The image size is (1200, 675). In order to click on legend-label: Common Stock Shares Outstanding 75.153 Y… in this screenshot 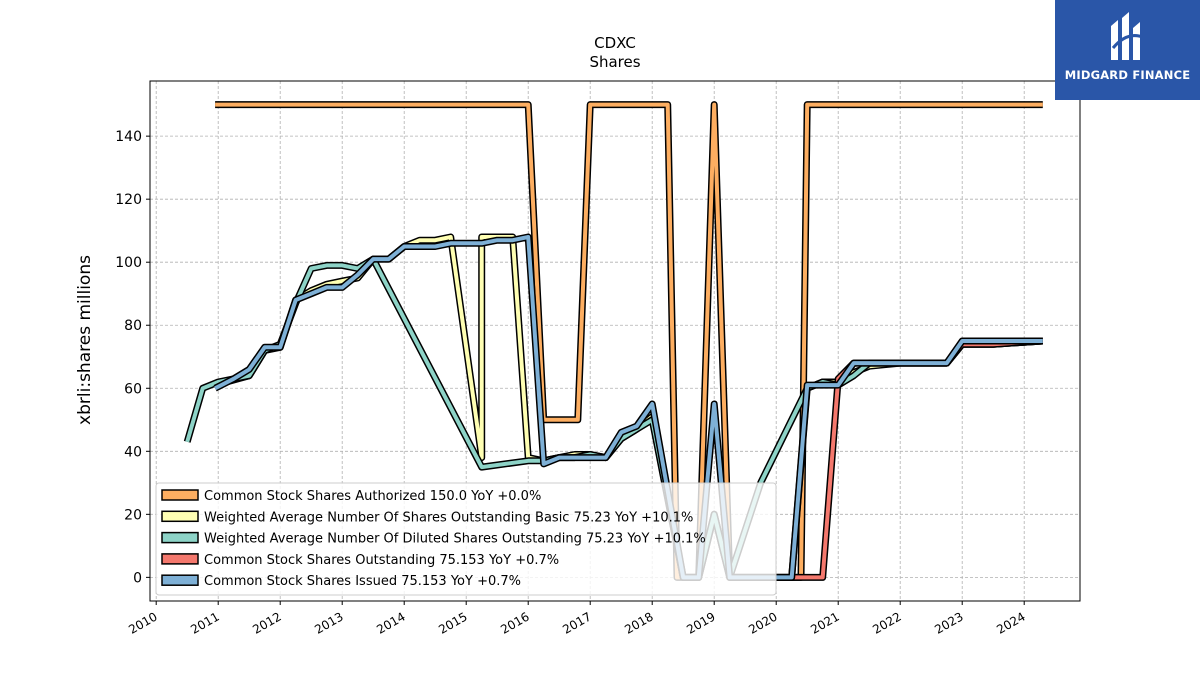, I will do `click(381, 560)`.